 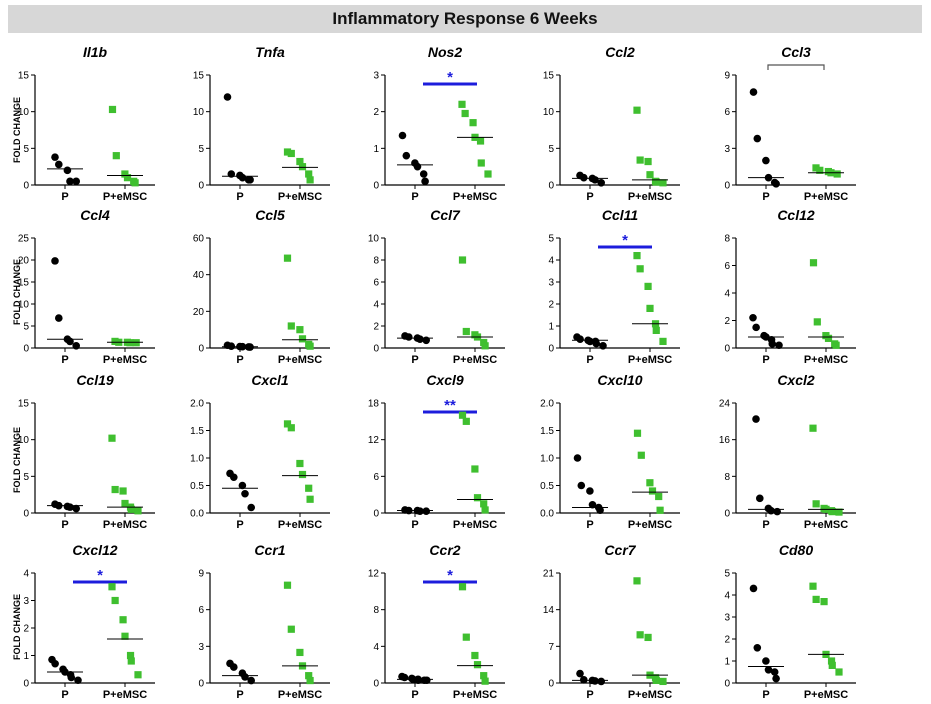 What do you see at coordinates (796, 380) in the screenshot?
I see `panel-title: Cxcl2` at bounding box center [796, 380].